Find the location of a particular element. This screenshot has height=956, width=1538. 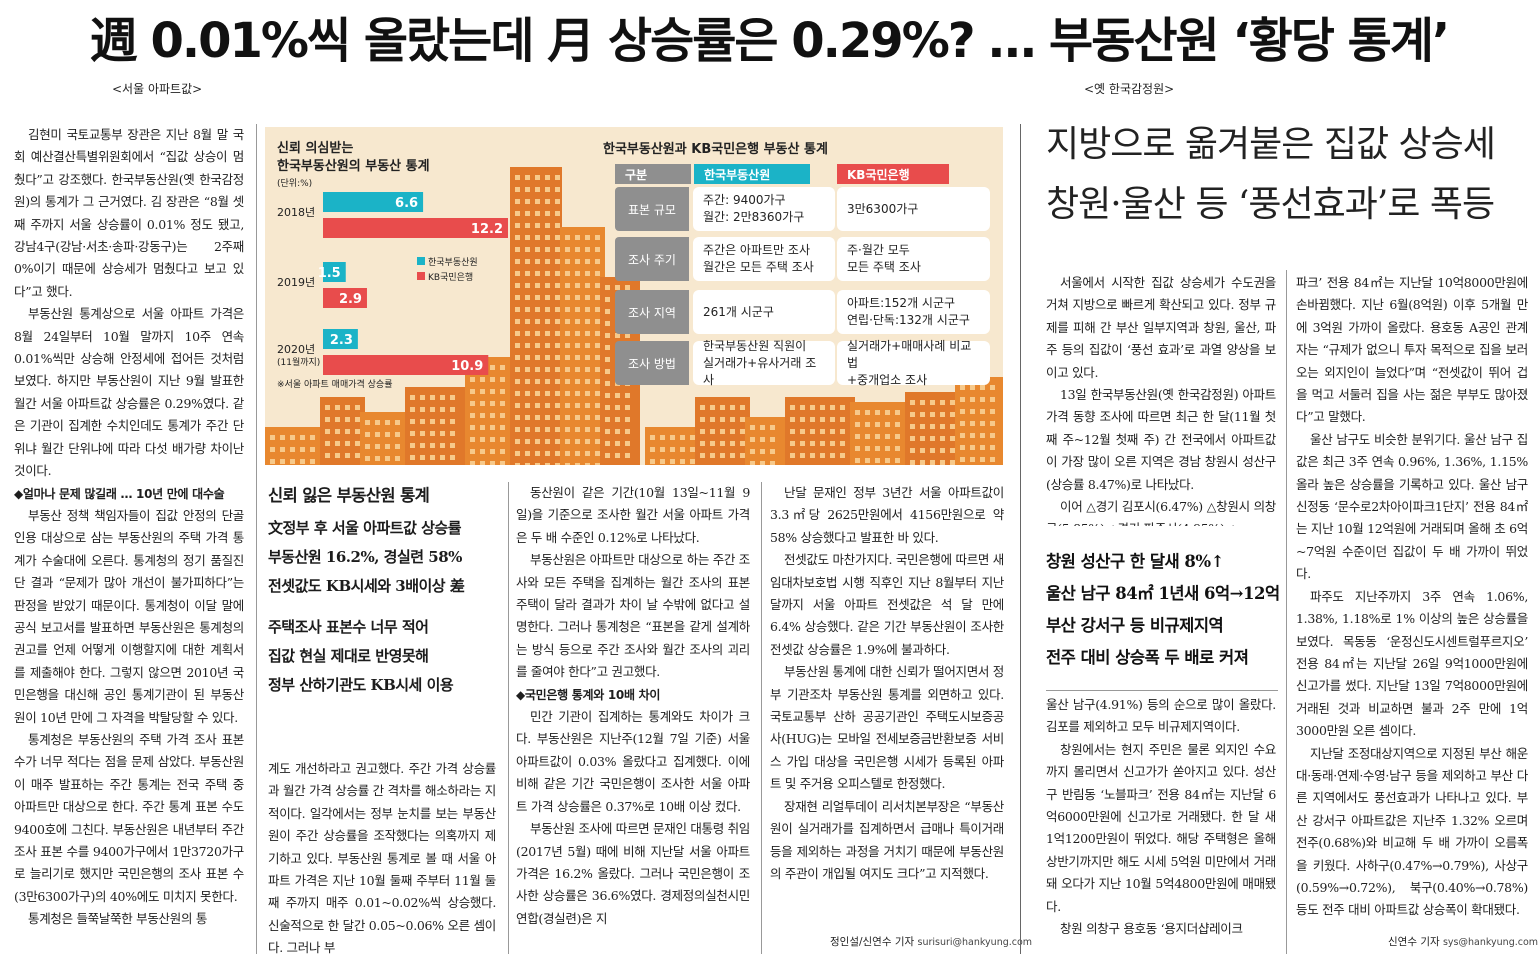

article-divider is located at coordinates (1020, 539).